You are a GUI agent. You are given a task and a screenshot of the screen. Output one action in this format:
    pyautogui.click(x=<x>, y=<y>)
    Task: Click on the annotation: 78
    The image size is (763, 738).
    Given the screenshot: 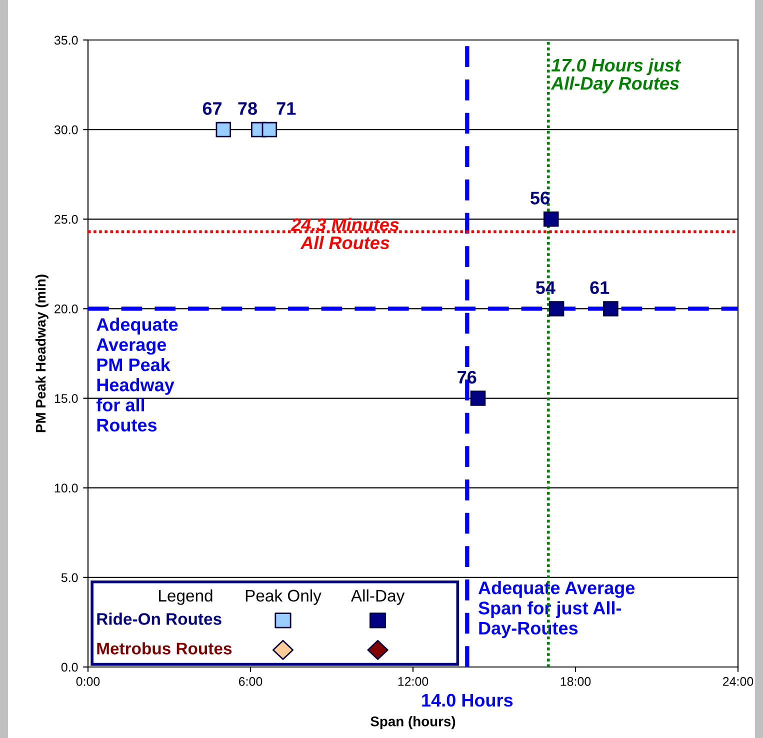 What is the action you would take?
    pyautogui.click(x=248, y=108)
    